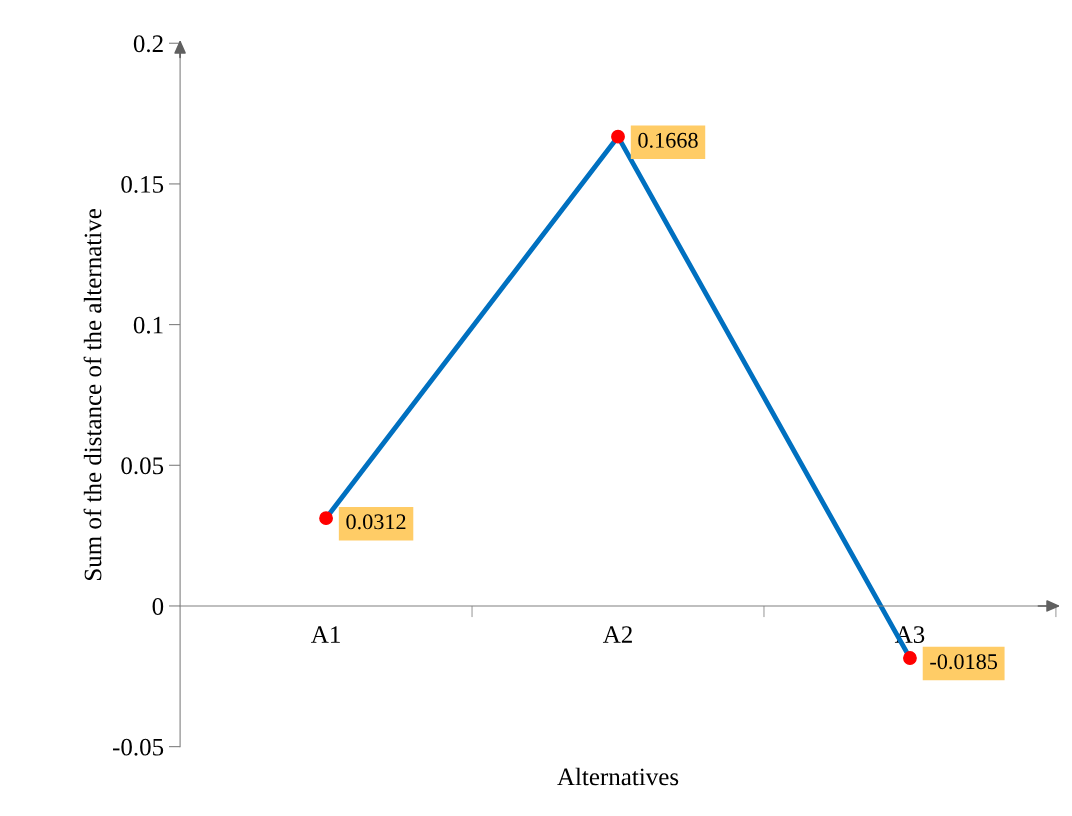  Describe the element at coordinates (618, 776) in the screenshot. I see `x-axis-title: Alternatives` at that location.